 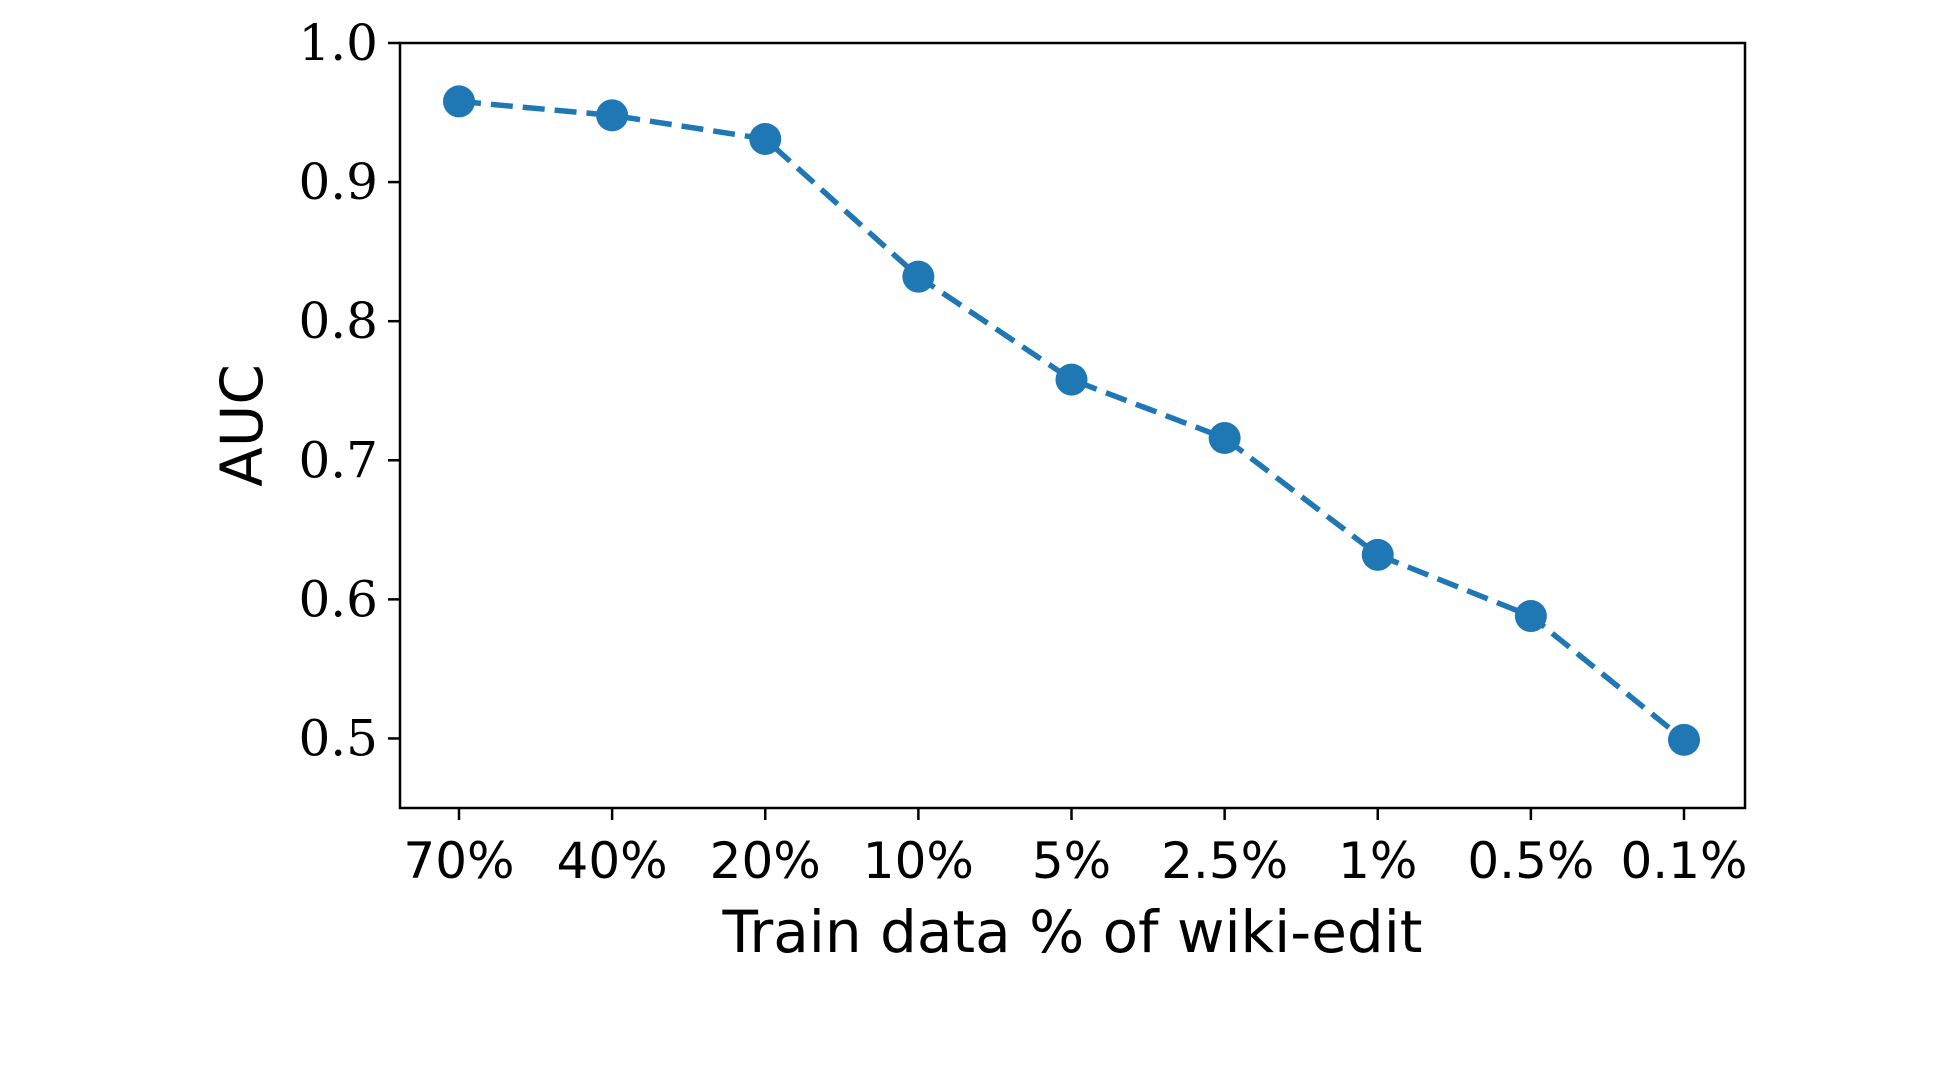 I want to click on x-tick-label: 1%, so click(x=1377, y=861).